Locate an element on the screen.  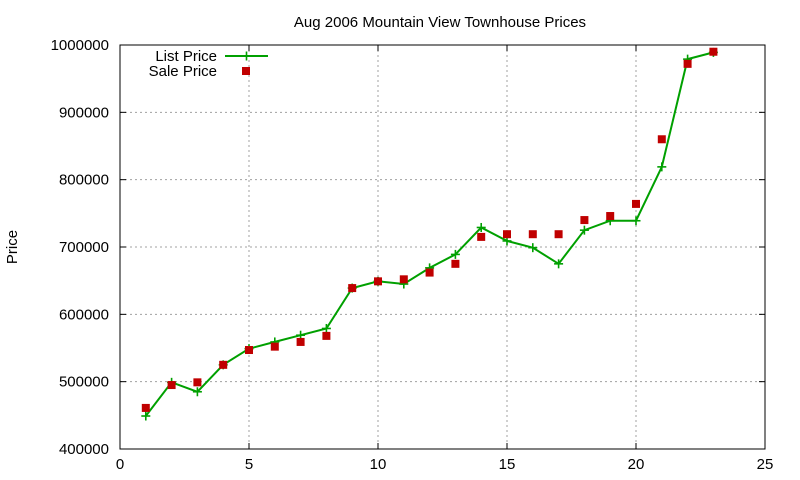
y-tick-label: 900000 is located at coordinates (84, 112).